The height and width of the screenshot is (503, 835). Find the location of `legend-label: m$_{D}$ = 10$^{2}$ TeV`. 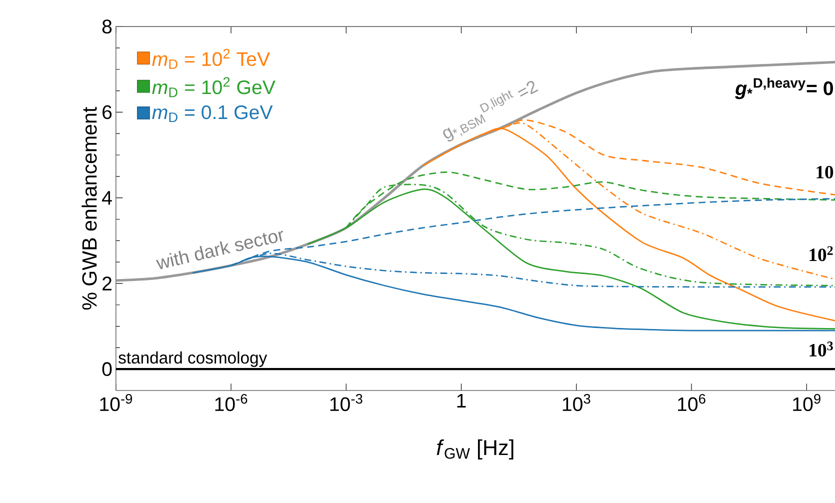

legend-label: m$_{D}$ = 10$^{2}$ TeV is located at coordinates (211, 59).